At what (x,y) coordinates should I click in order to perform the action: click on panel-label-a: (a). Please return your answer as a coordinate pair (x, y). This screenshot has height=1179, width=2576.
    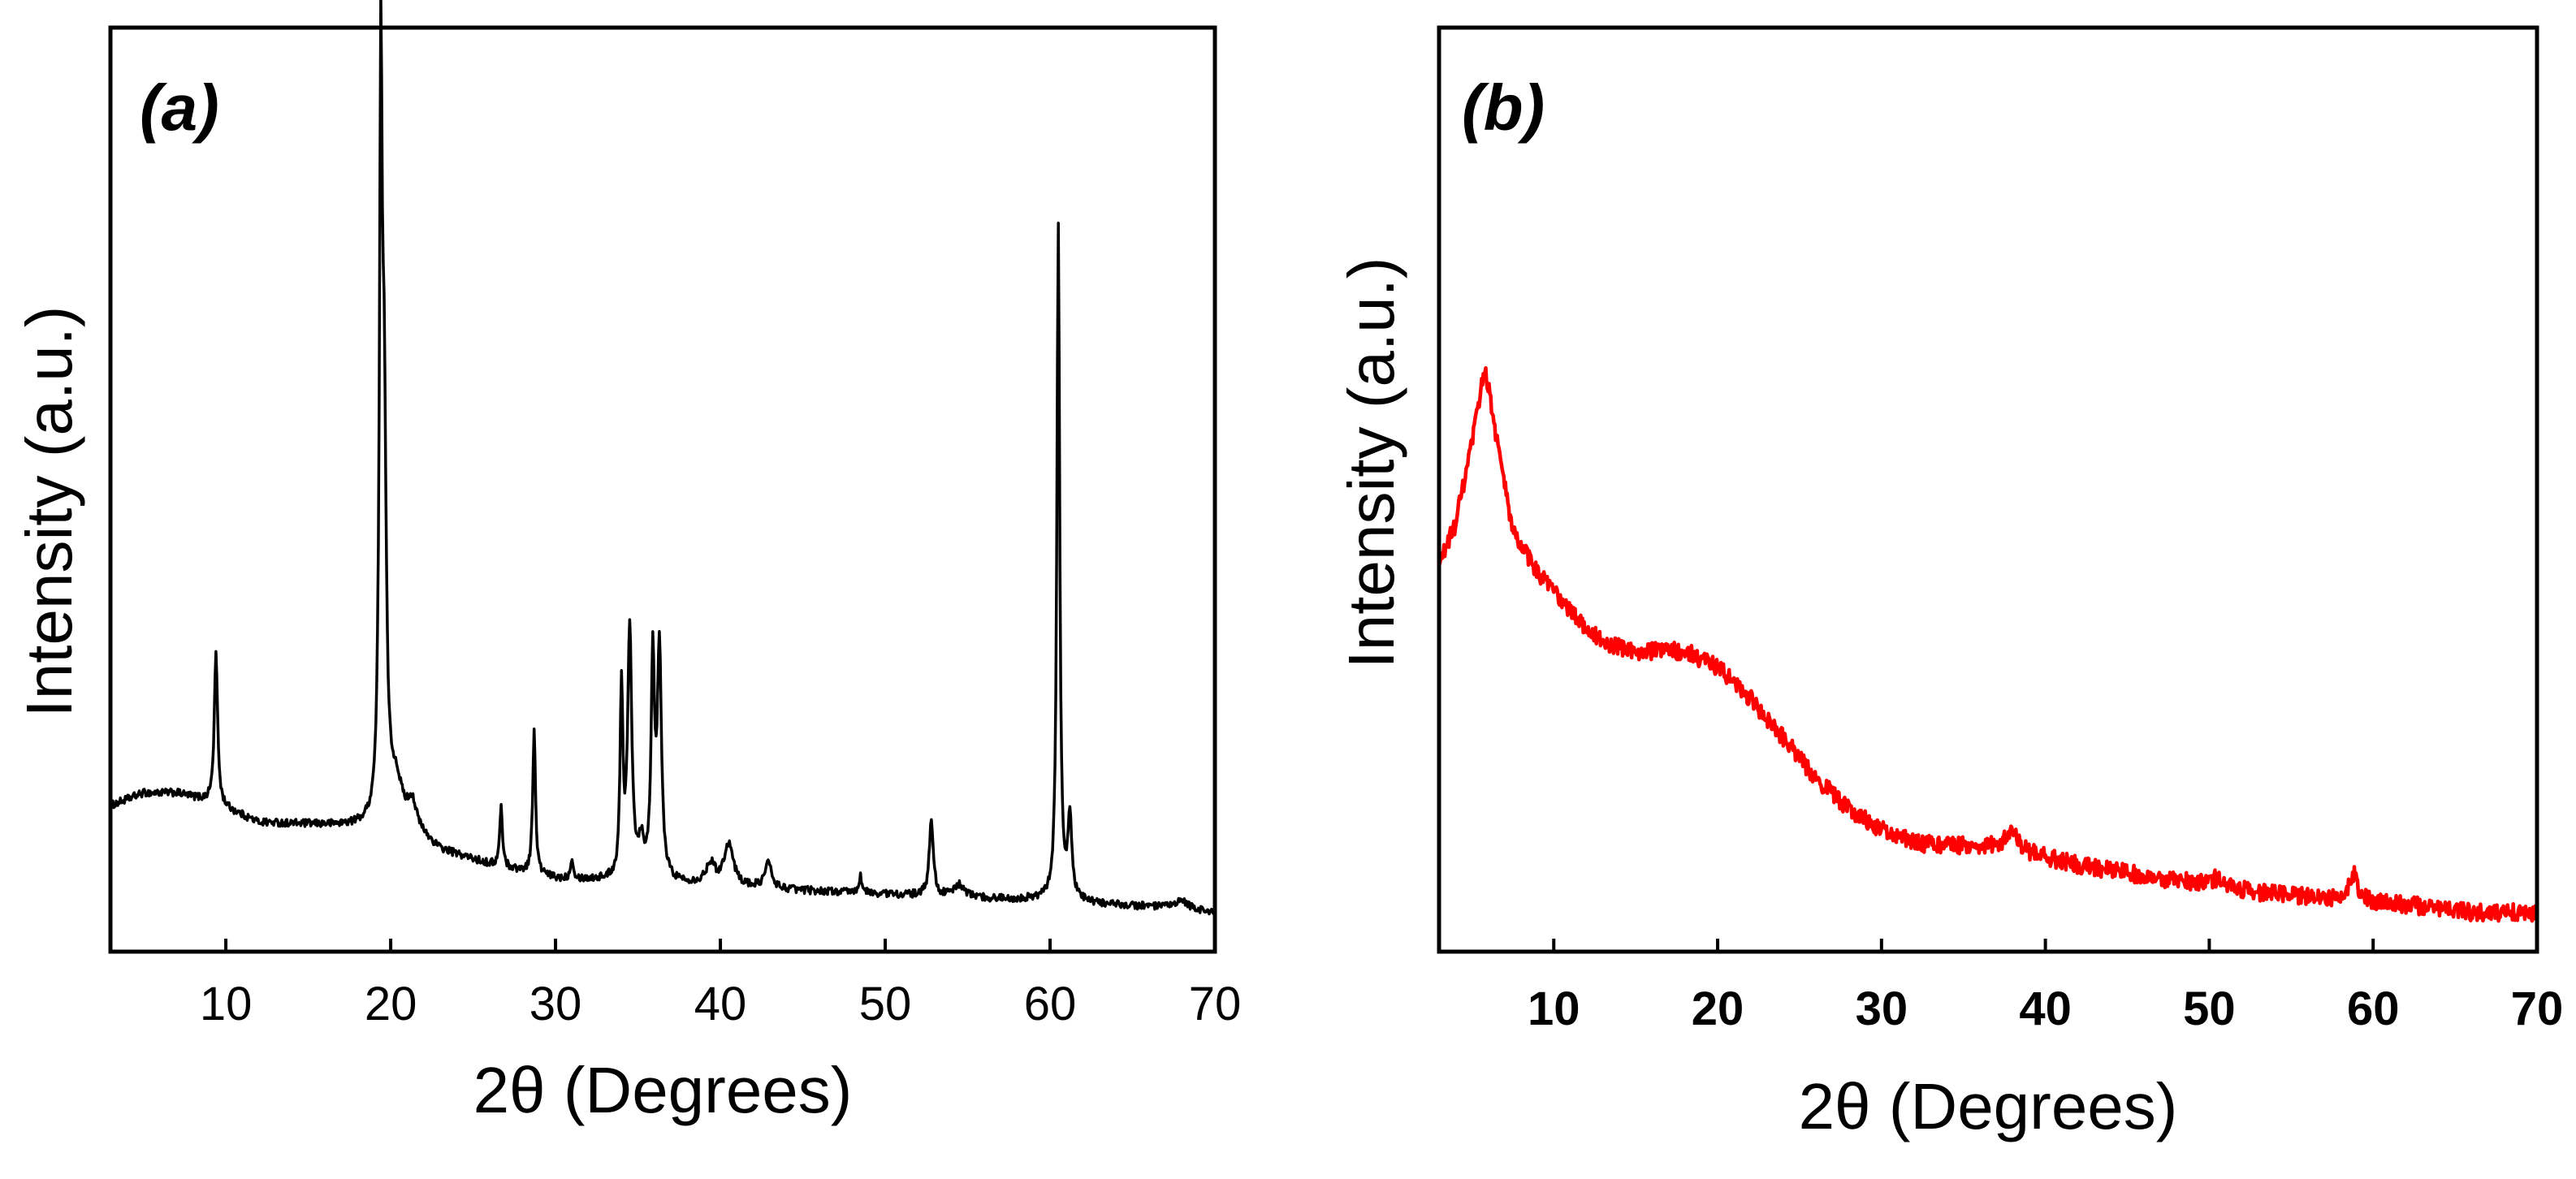
    Looking at the image, I should click on (180, 107).